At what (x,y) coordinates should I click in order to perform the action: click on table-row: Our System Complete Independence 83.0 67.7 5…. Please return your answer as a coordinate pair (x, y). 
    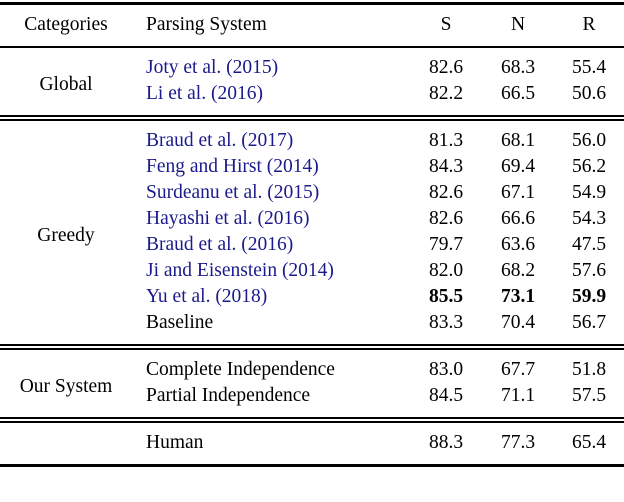
    Looking at the image, I should click on (312, 372).